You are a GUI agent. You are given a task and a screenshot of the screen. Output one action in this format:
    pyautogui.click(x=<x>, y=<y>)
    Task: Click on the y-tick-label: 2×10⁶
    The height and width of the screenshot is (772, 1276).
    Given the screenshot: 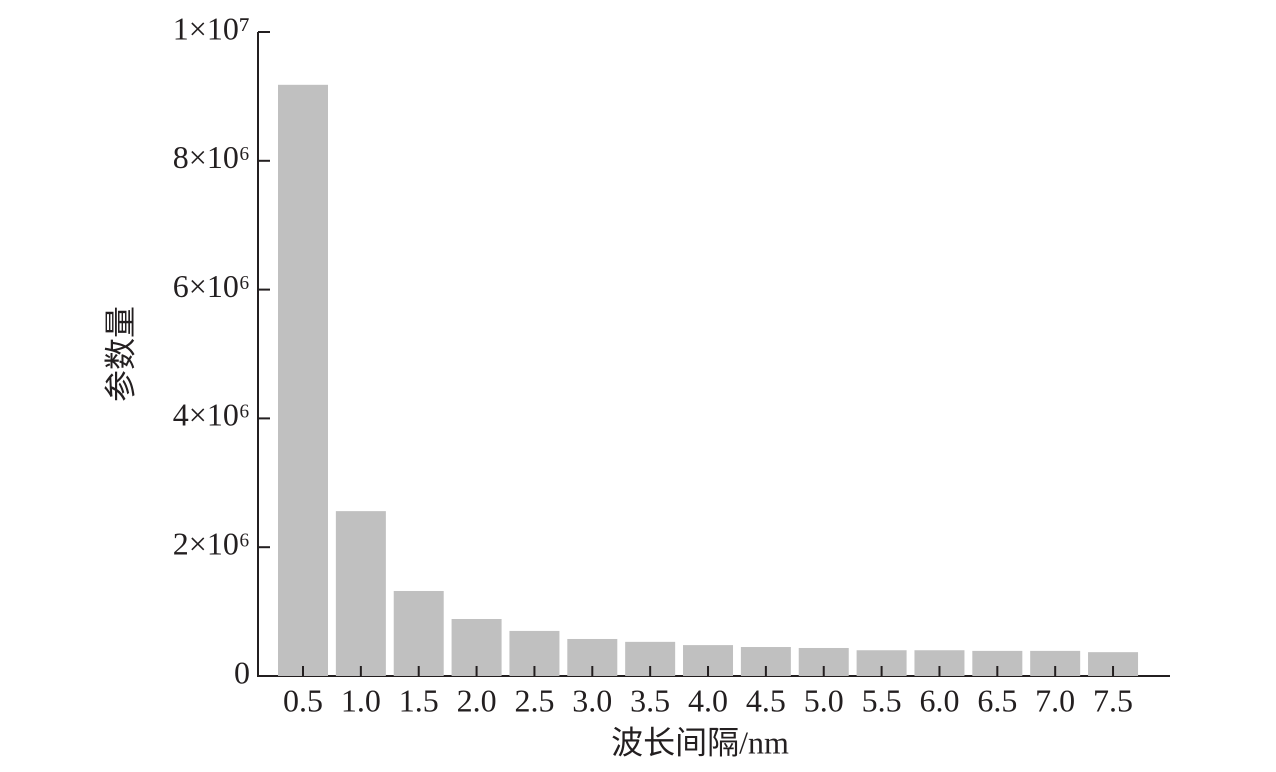 What is the action you would take?
    pyautogui.click(x=211, y=544)
    